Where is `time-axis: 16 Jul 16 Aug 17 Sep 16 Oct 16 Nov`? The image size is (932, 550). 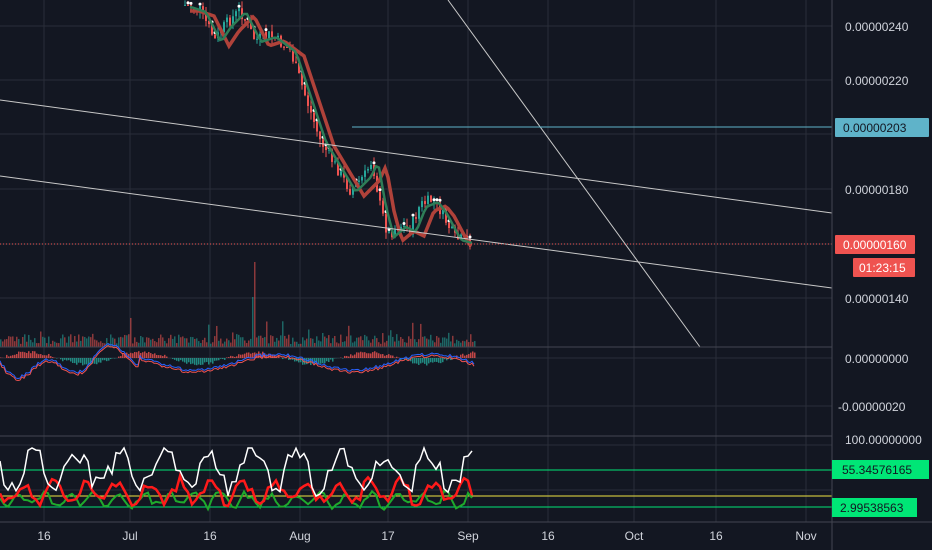
time-axis: 16 Jul 16 Aug 17 Sep 16 Oct 16 Nov is located at coordinates (466, 532).